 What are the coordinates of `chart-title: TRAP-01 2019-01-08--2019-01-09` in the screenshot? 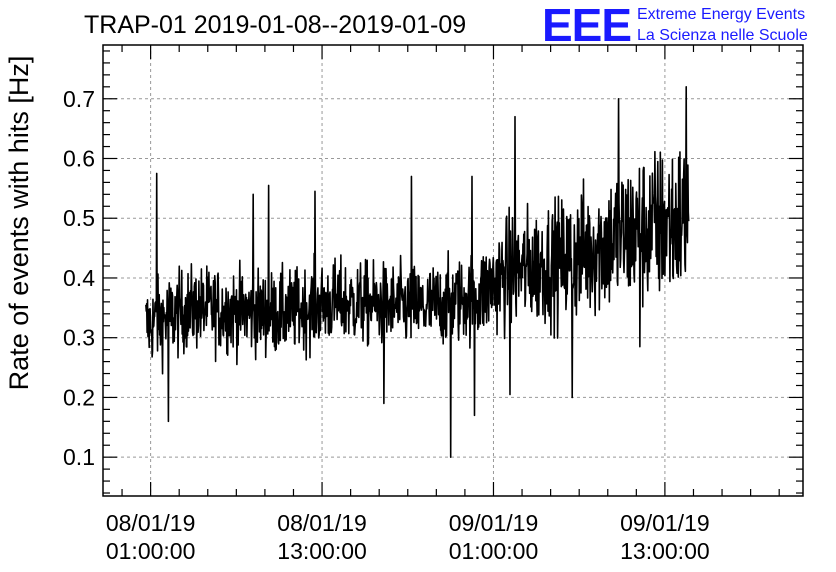 It's located at (275, 25).